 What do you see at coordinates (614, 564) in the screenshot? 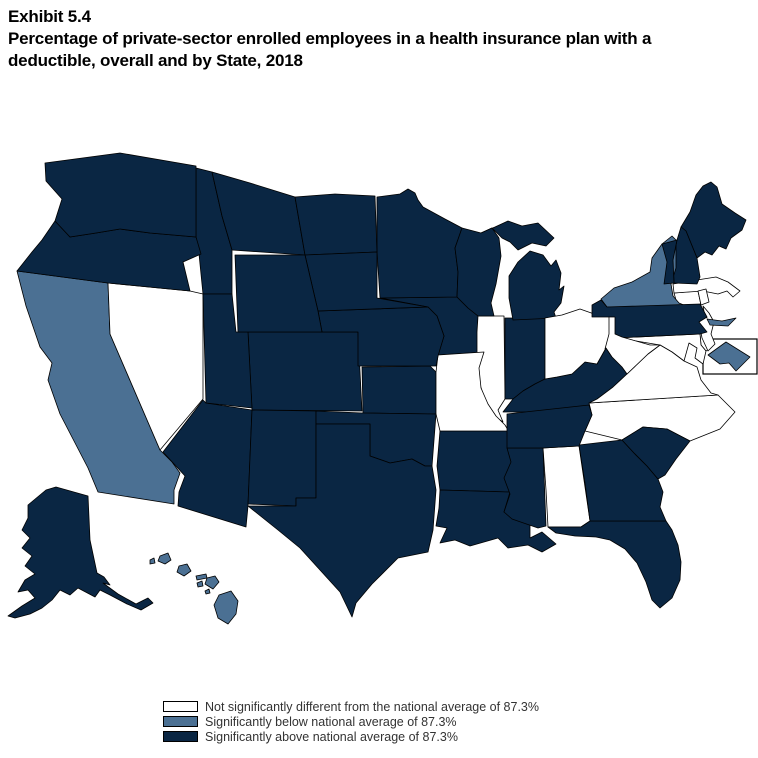
I see `state-fl` at bounding box center [614, 564].